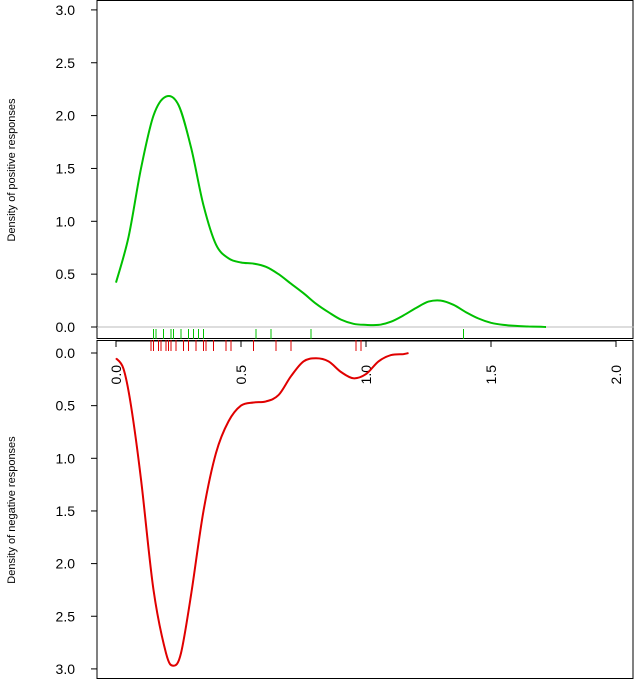  Describe the element at coordinates (66, 511) in the screenshot. I see `bottom-y-tick-label: 1.5` at that location.